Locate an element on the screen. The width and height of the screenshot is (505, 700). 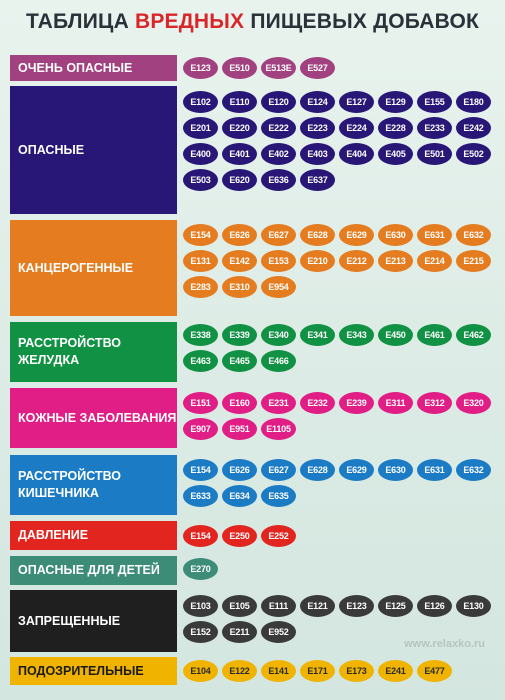
category-label: РАССТРОЙСТВО ЖЕЛУДКА is located at coordinates (93, 352).